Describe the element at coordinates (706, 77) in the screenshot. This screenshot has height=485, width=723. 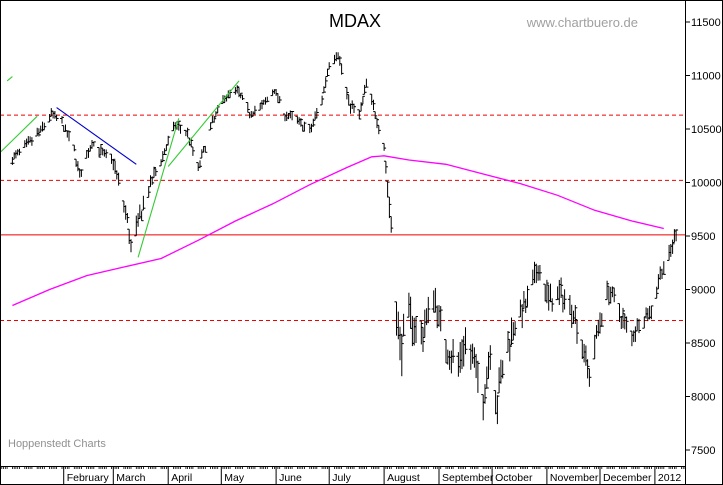
I see `y-tick-label: 11000` at that location.